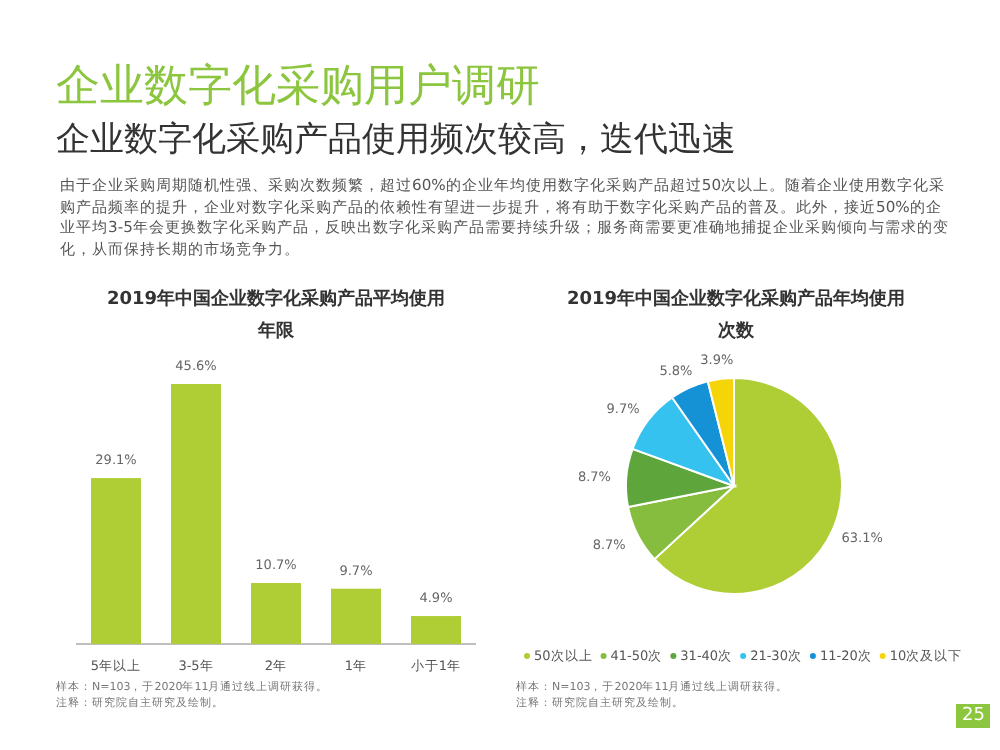 This screenshot has height=750, width=1000. Describe the element at coordinates (396, 140) in the screenshot. I see `text: 企业数字化采购产品使用频次较高，迭代迅速` at that location.